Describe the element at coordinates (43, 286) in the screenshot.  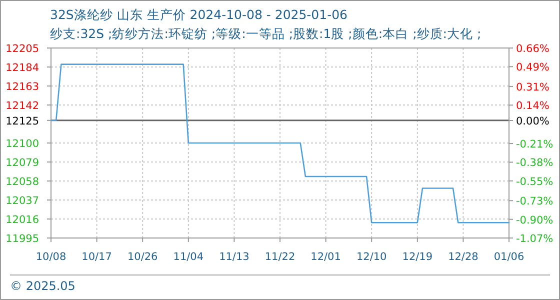
I see `text: © 2025.05` at that location.